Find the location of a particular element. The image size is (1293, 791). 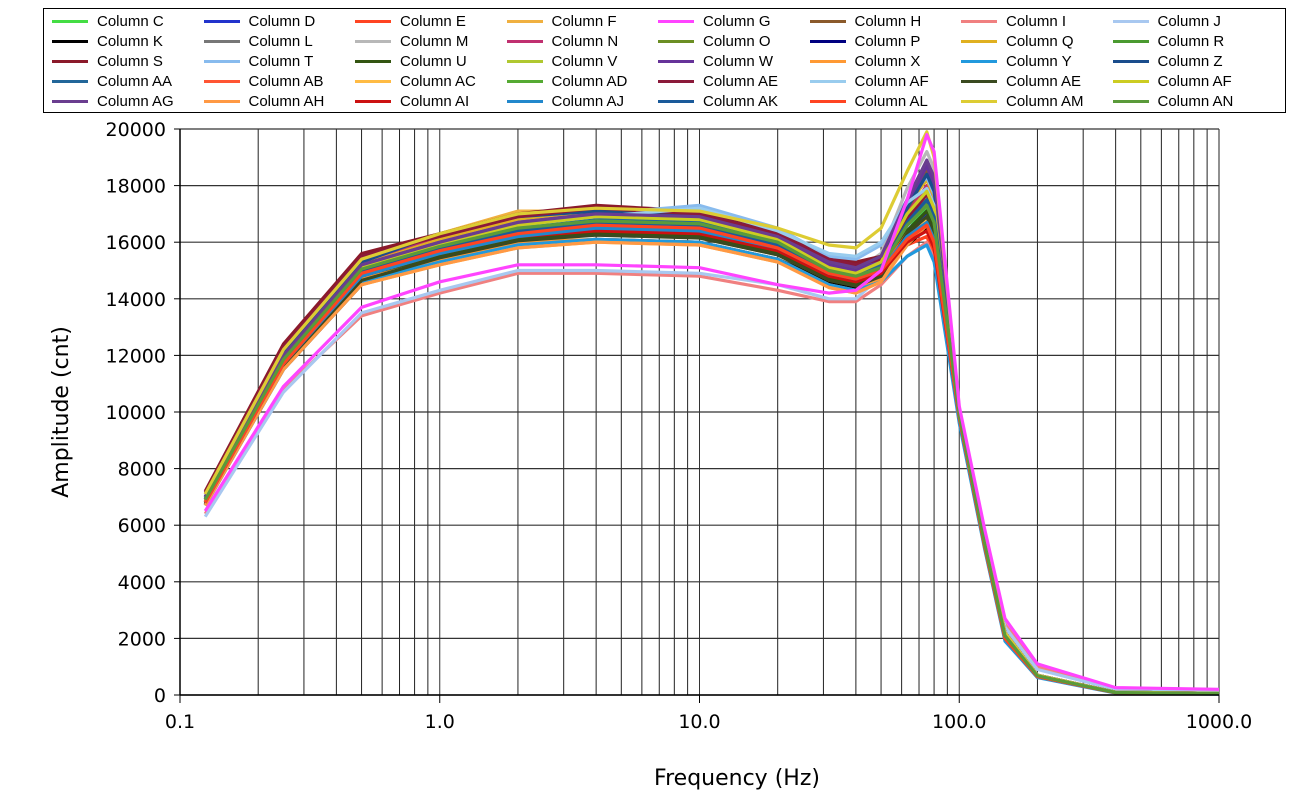

legend-item: Column M is located at coordinates (407, 41).